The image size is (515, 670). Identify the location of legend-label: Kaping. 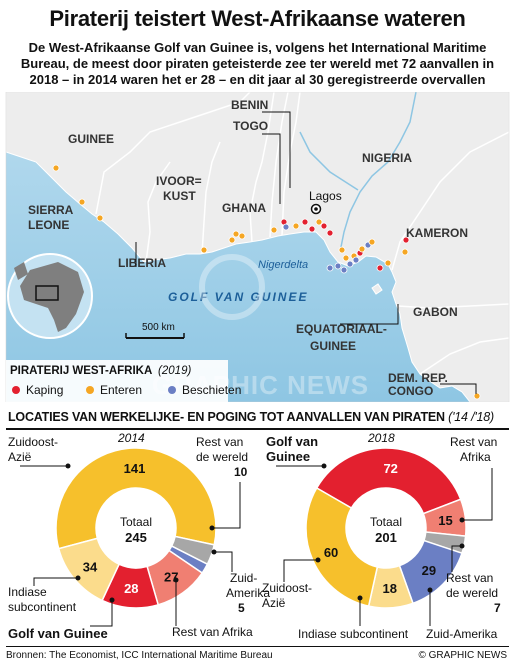
(44, 390).